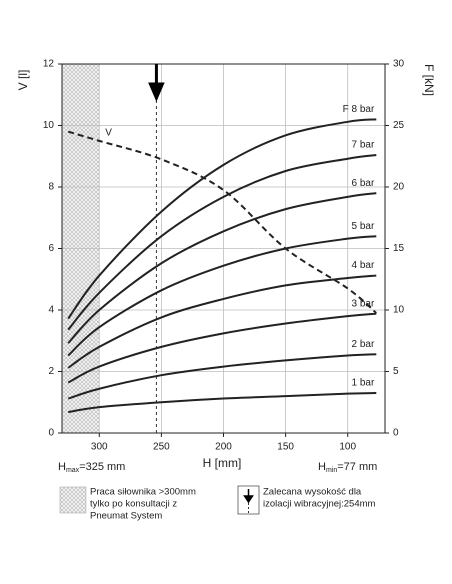  I want to click on recommended-arrow, so click(156, 83).